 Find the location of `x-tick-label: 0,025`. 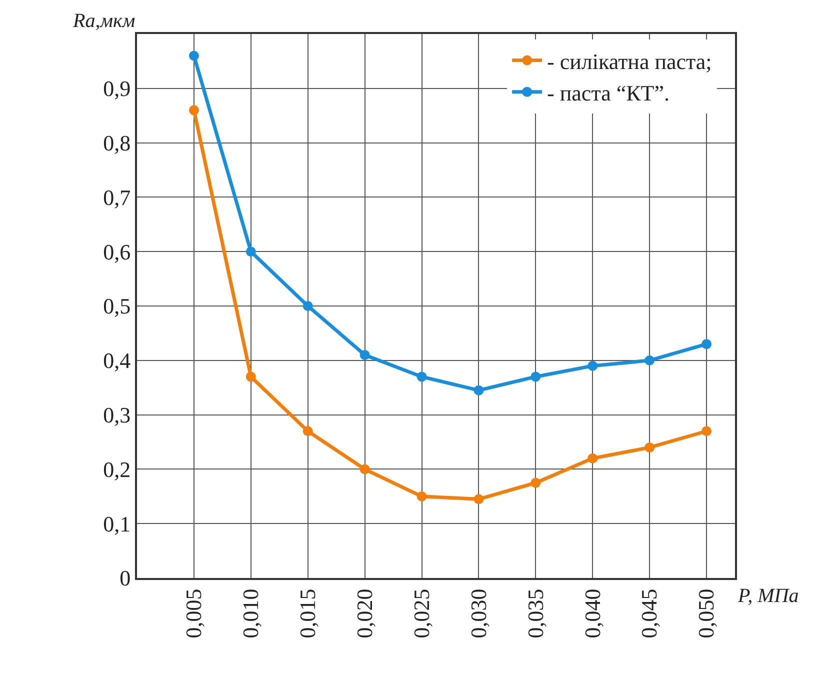

x-tick-label: 0,025 is located at coordinates (421, 613).